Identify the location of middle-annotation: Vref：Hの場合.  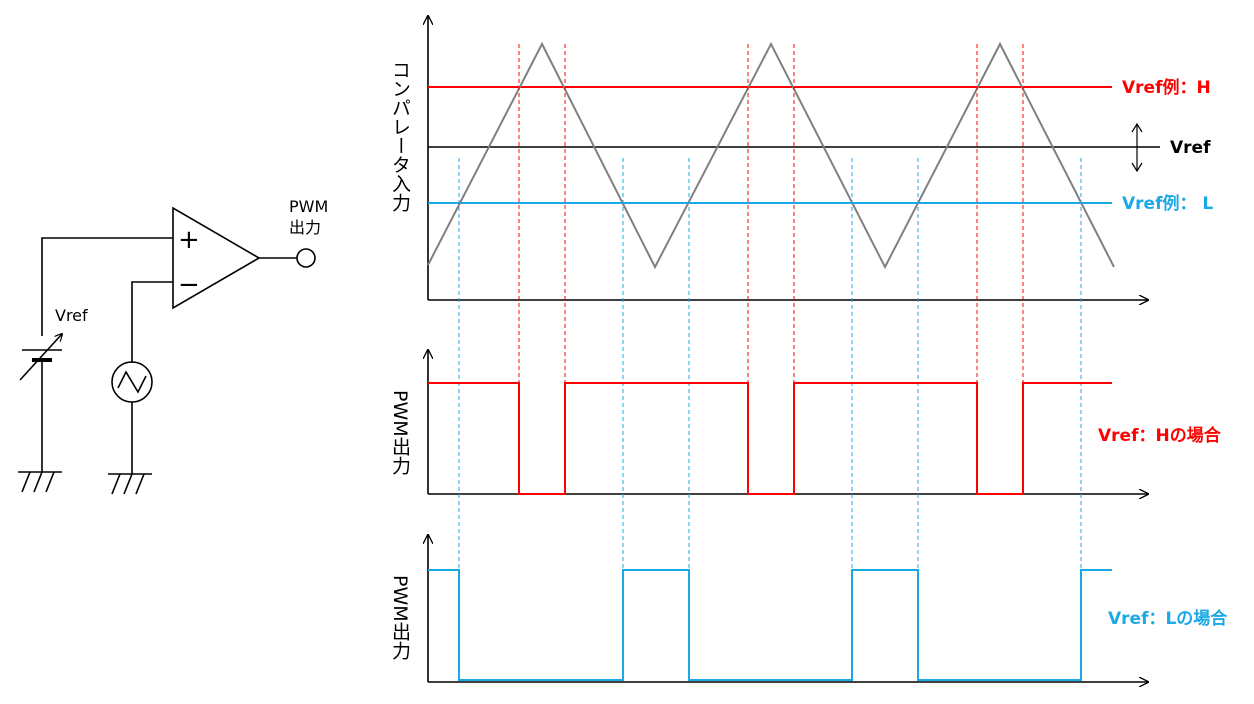
(1160, 435).